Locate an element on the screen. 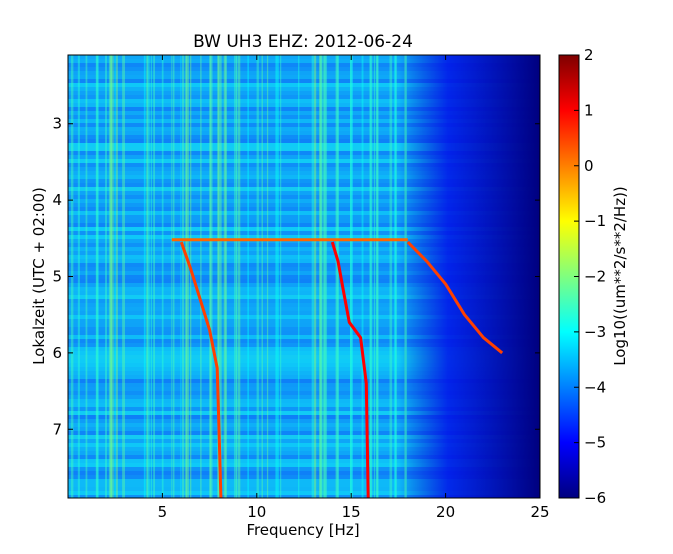 This screenshot has width=673, height=554. mid-track is located at coordinates (350, 369).